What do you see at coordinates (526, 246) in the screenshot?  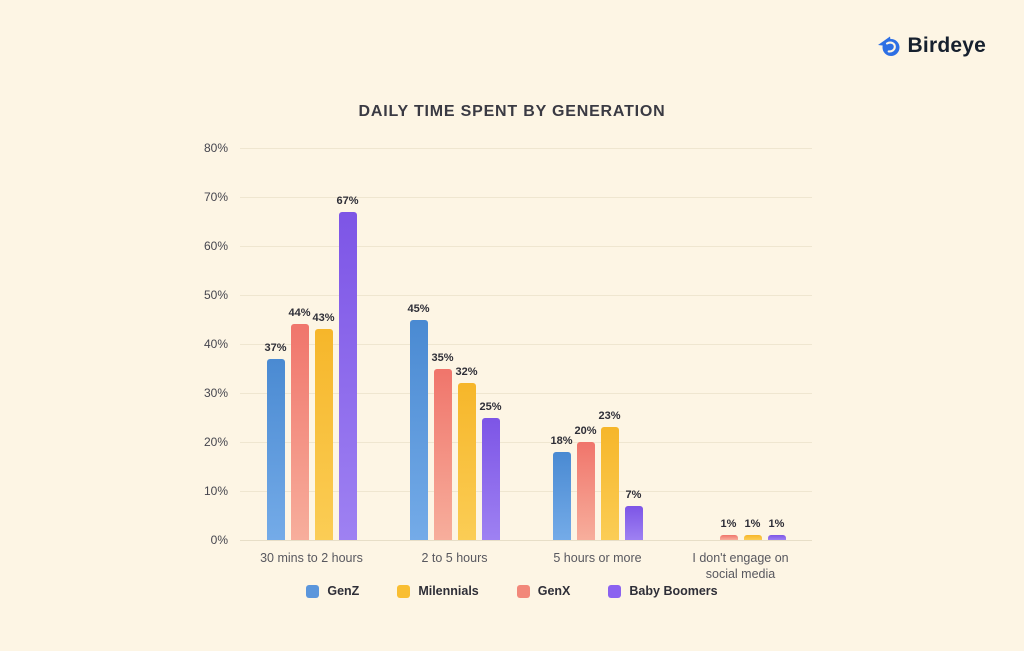 I see `gridline-60%` at bounding box center [526, 246].